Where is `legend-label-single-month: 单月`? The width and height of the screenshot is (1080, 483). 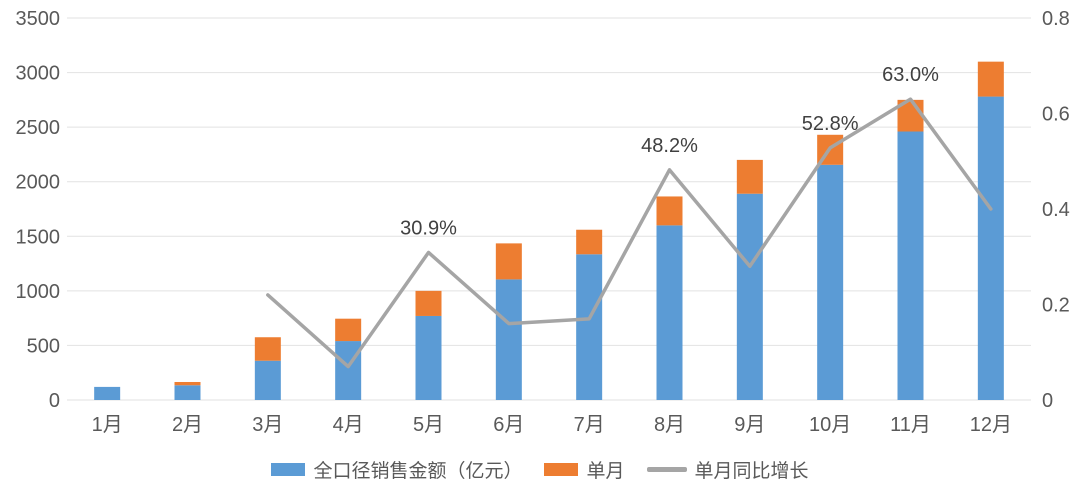 legend-label-single-month: 单月 is located at coordinates (605, 471).